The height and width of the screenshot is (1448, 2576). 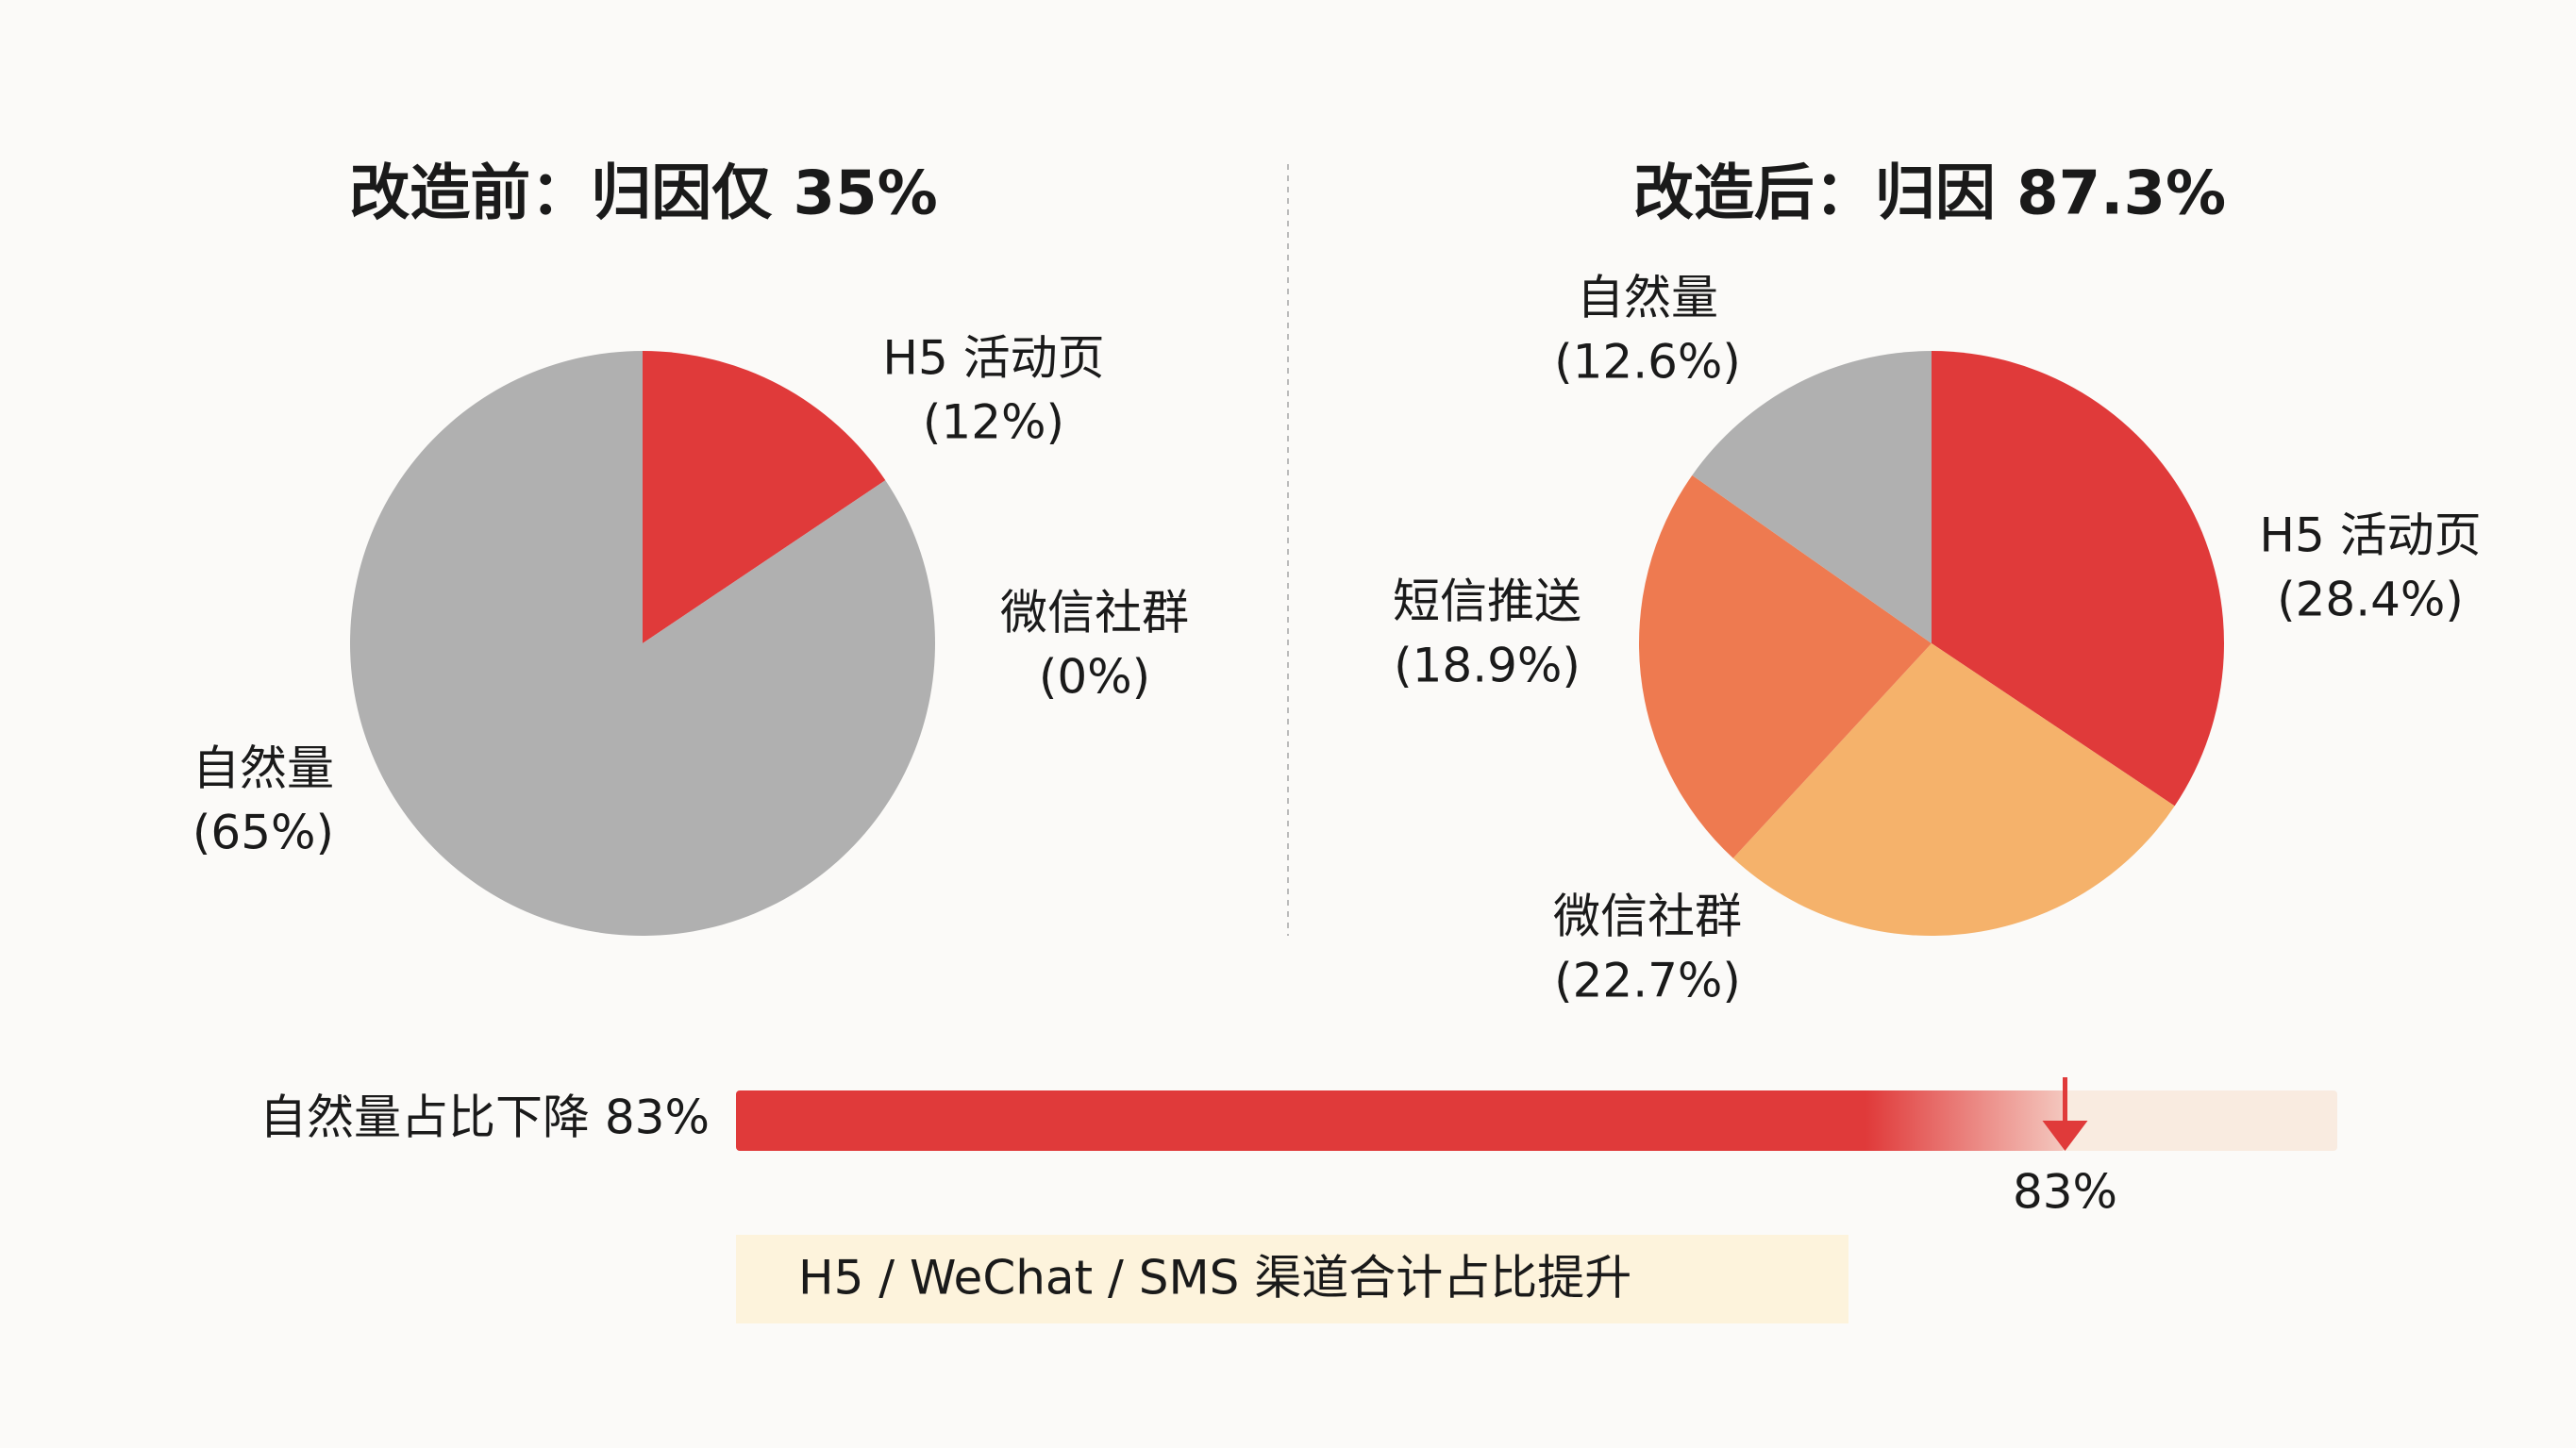 I want to click on slice-value-label: (28.4%), so click(x=2370, y=600).